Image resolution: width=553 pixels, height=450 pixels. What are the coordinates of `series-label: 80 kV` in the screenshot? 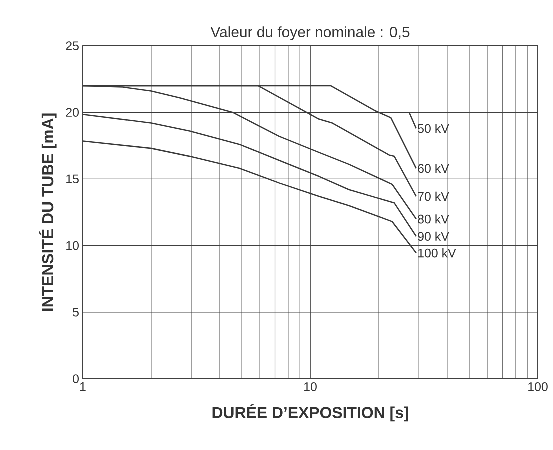 It's located at (434, 219).